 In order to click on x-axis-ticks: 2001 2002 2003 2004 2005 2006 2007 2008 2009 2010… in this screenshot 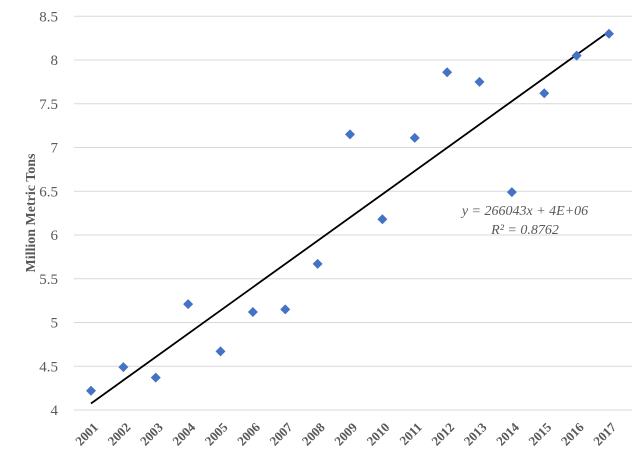, I will do `click(345, 433)`.